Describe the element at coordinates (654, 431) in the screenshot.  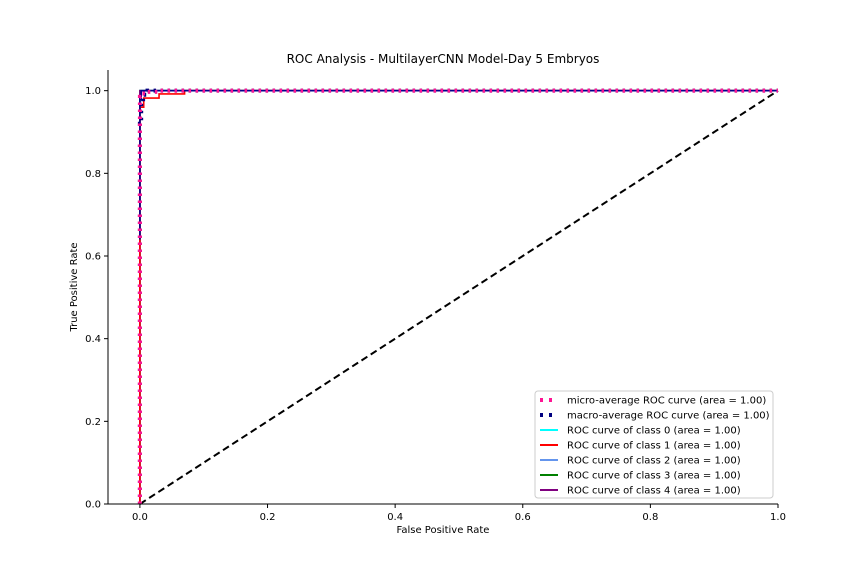
I see `legend-label: ROC curve of class 0 (area = 1.00)` at that location.